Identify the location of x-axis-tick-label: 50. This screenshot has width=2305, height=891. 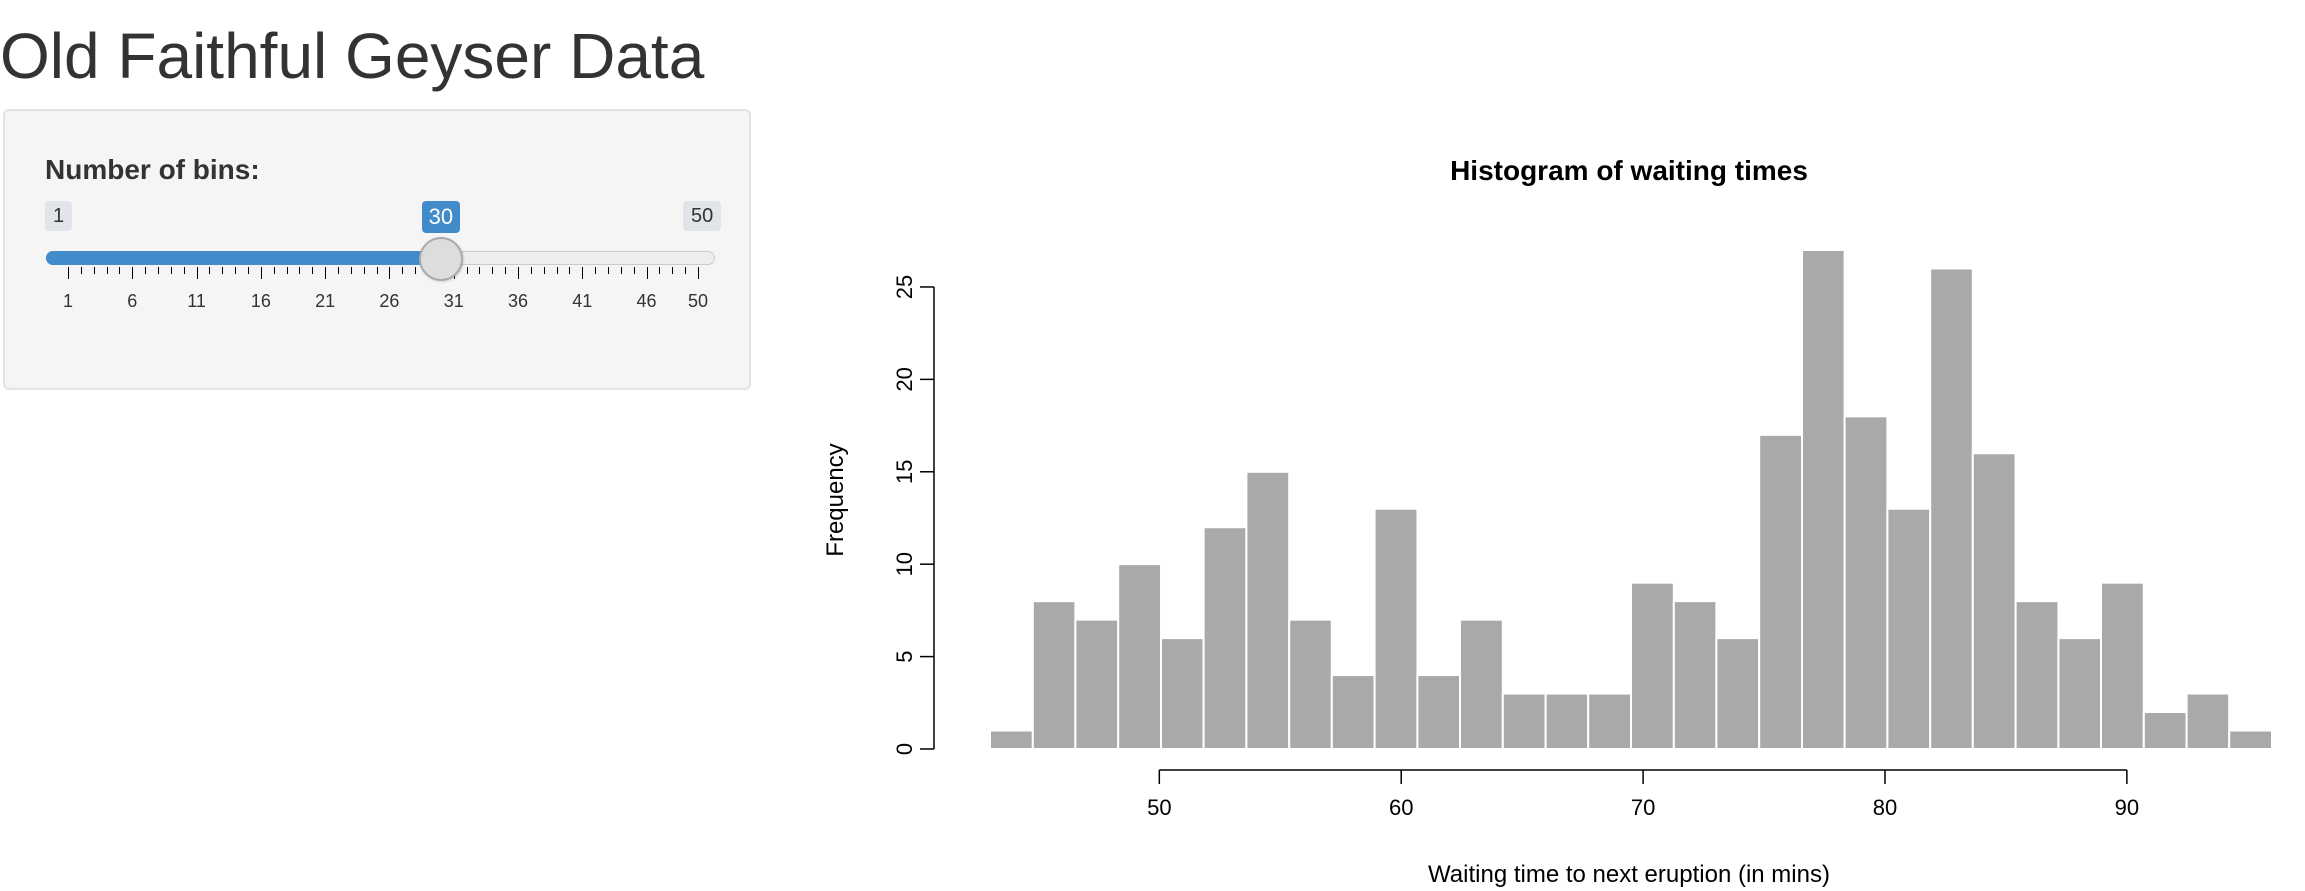
(1159, 807).